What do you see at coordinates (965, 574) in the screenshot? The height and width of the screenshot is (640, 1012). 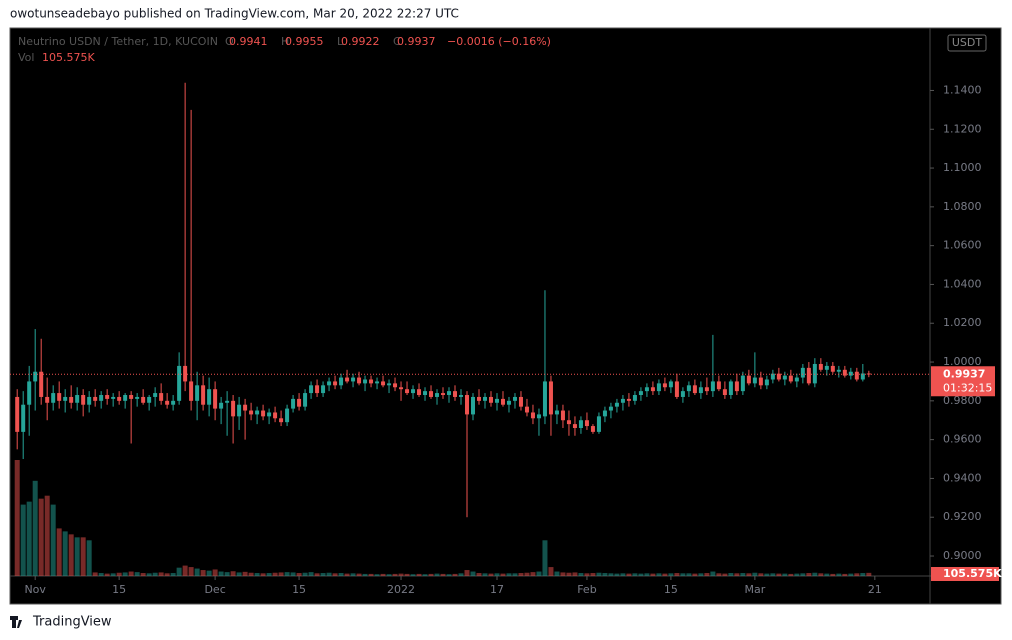 I see `volume-badge` at bounding box center [965, 574].